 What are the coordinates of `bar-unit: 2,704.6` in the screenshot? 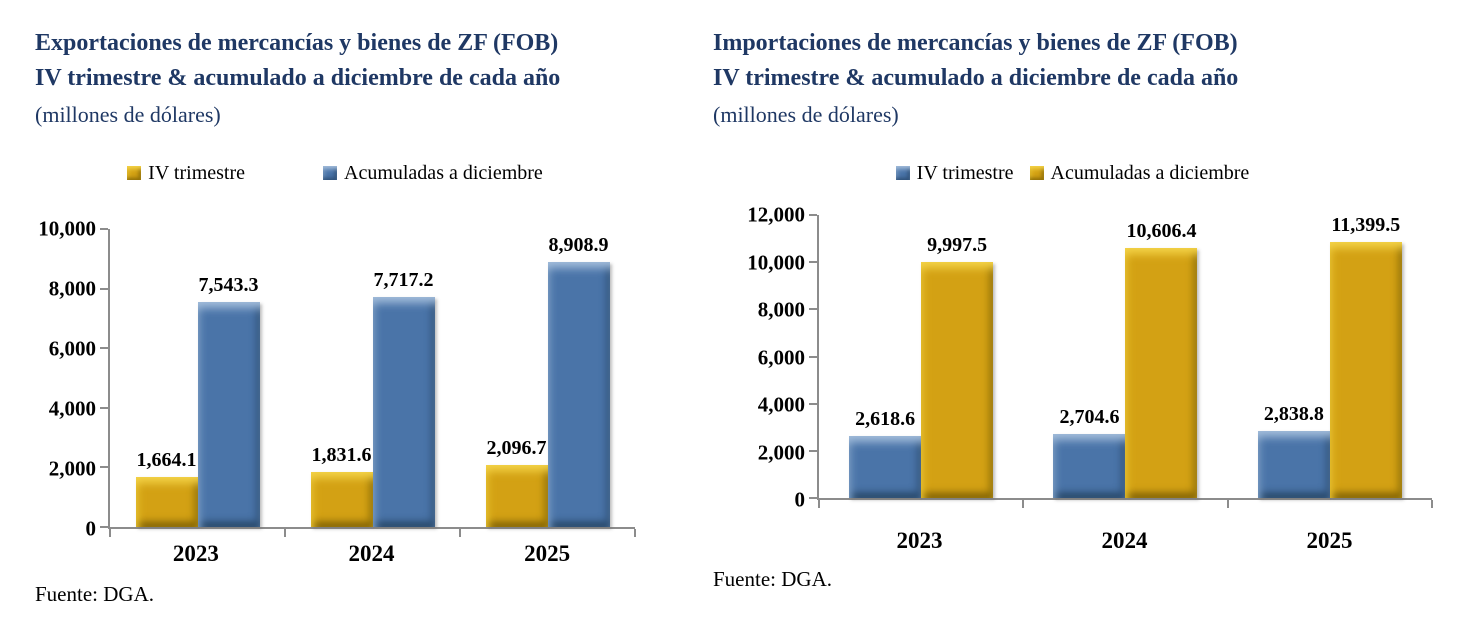 It's located at (1089, 356).